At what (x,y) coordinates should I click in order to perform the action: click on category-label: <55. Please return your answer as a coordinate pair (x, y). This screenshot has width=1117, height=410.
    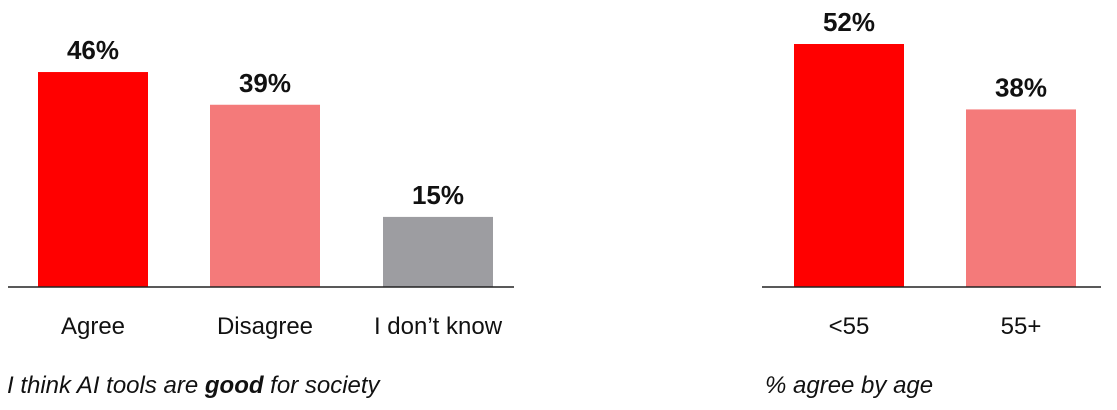
    Looking at the image, I should click on (849, 326).